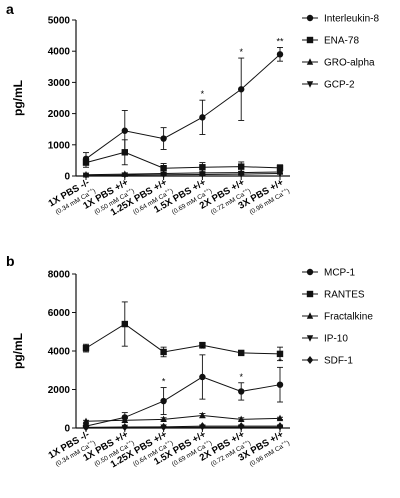  I want to click on y-tick-label: 8000, so click(59, 275).